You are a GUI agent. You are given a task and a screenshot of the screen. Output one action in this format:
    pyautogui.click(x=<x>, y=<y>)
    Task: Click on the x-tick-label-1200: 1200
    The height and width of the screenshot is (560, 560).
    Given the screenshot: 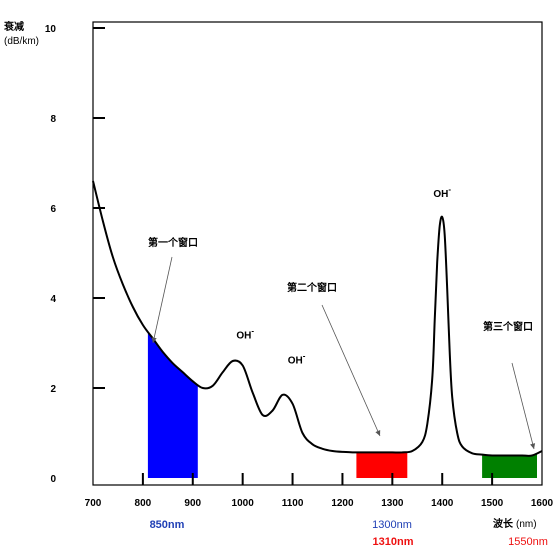 What is the action you would take?
    pyautogui.click(x=342, y=503)
    